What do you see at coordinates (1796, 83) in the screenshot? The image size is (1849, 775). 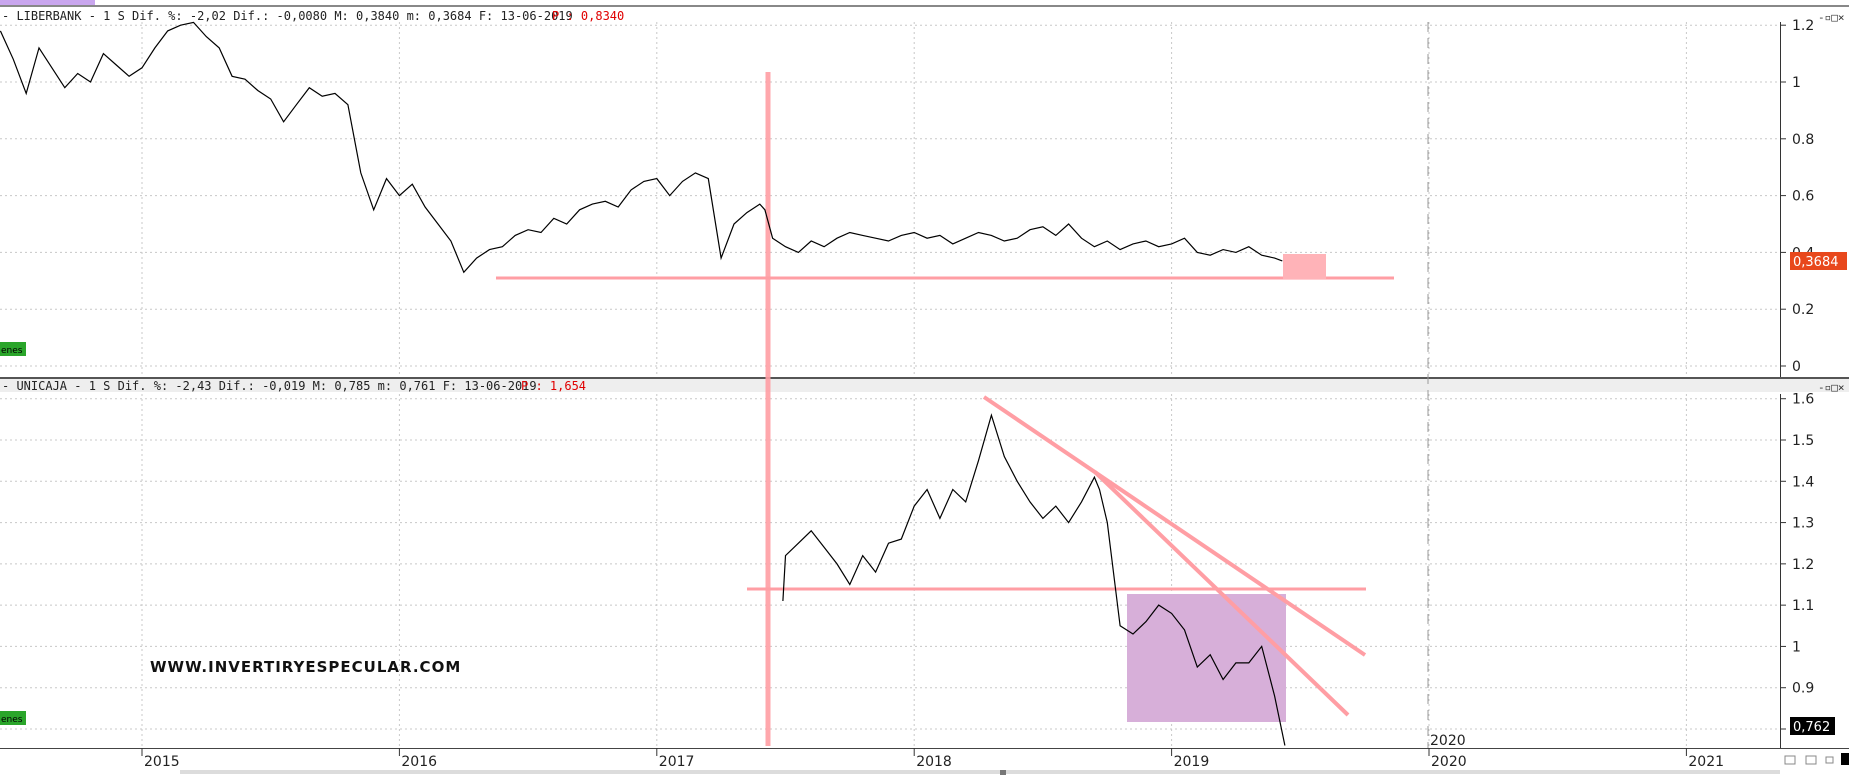 I see `top-y-tick-label-5: 1` at bounding box center [1796, 83].